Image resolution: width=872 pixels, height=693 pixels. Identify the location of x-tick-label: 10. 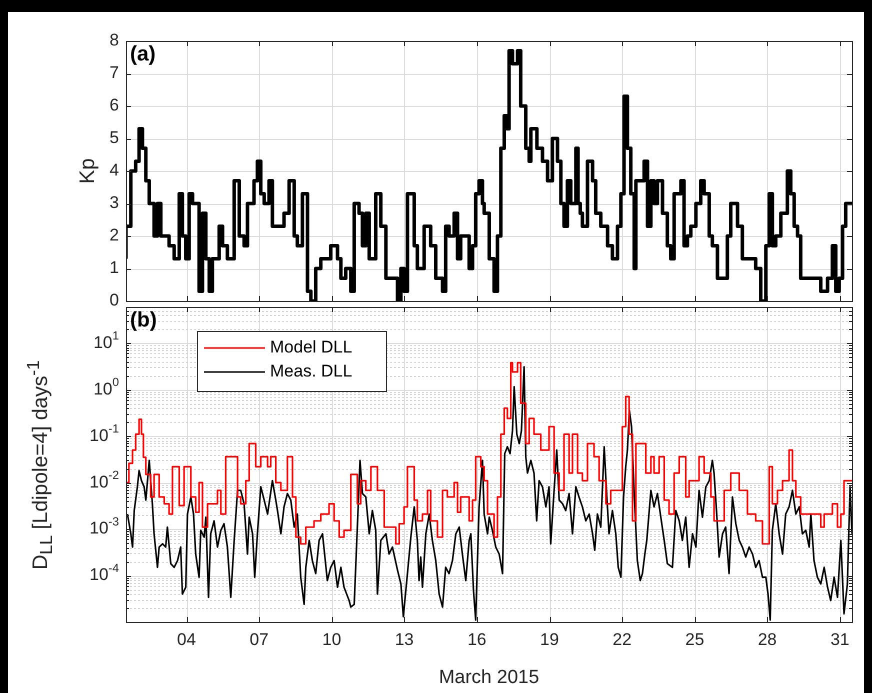
(332, 639).